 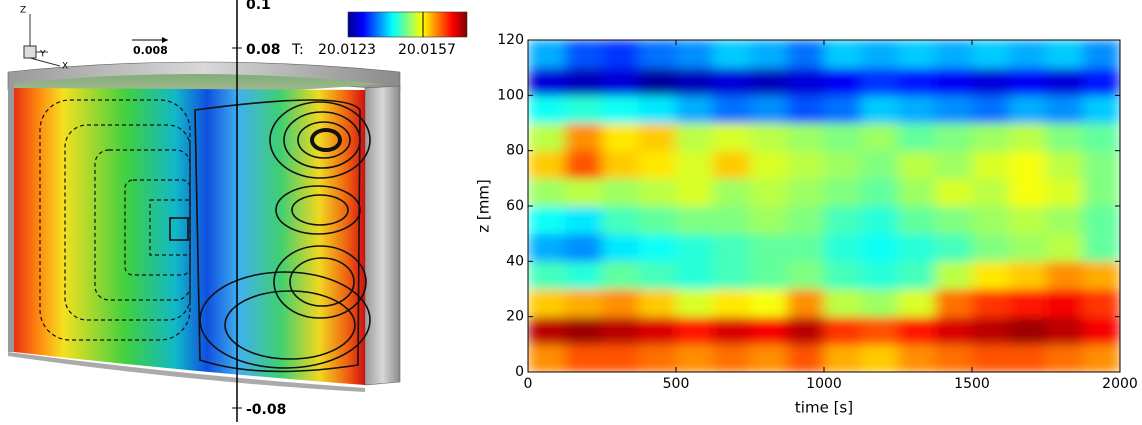 What do you see at coordinates (510, 40) in the screenshot?
I see `y-tick-label: 120` at bounding box center [510, 40].